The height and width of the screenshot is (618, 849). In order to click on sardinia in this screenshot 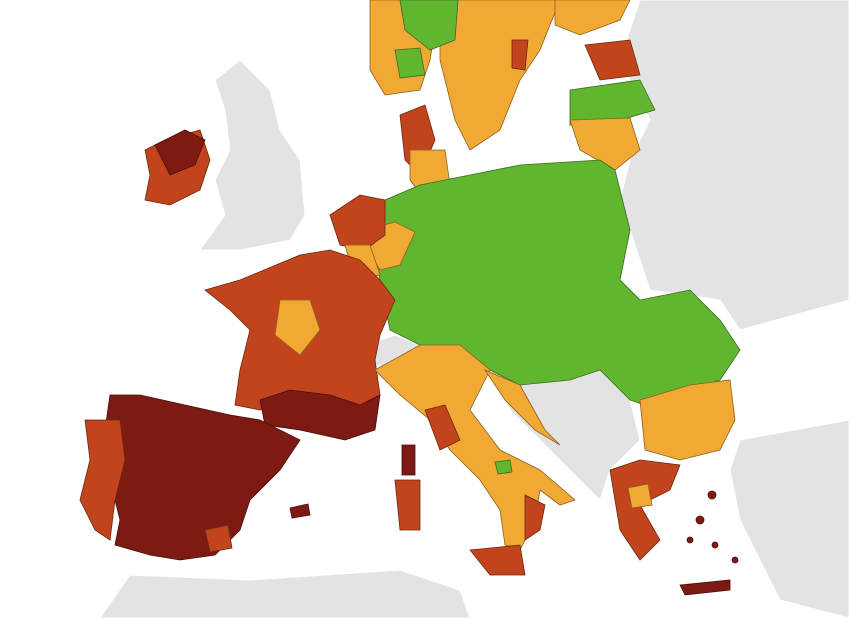, I will do `click(407, 505)`.